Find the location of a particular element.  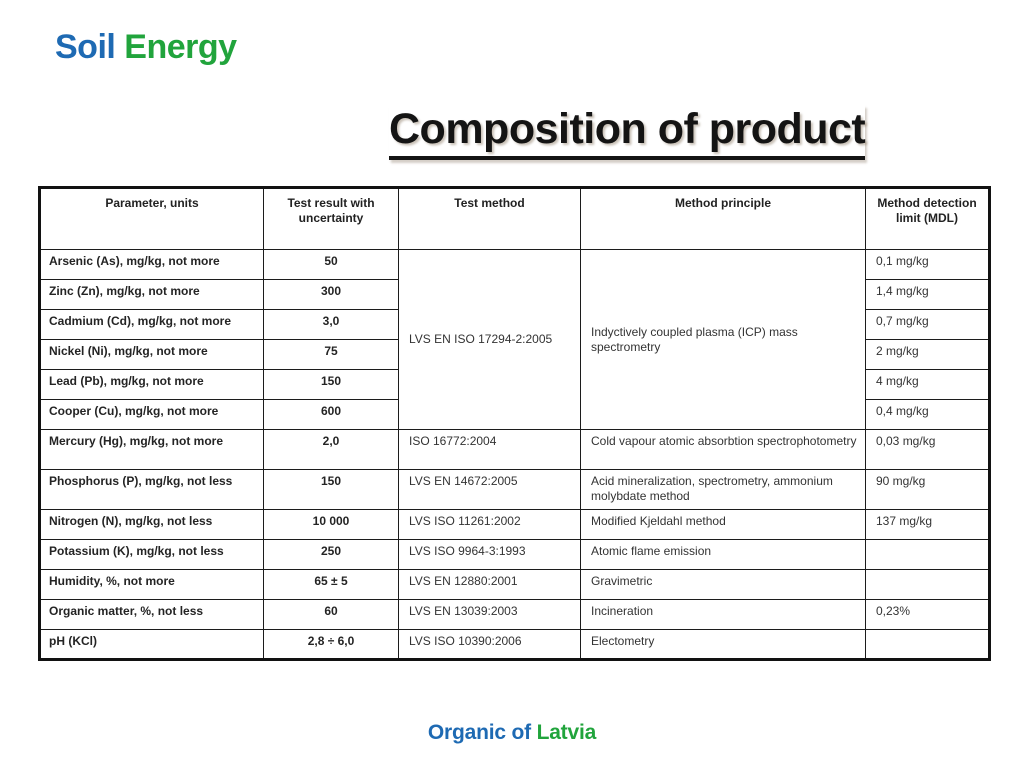

cell-parameter: Zinc (Zn), mg/kg, not more is located at coordinates (151, 294).